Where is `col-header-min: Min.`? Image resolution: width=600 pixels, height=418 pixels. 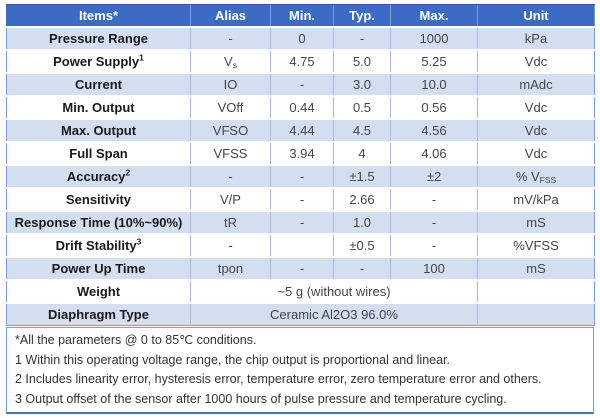
col-header-min: Min. is located at coordinates (302, 16).